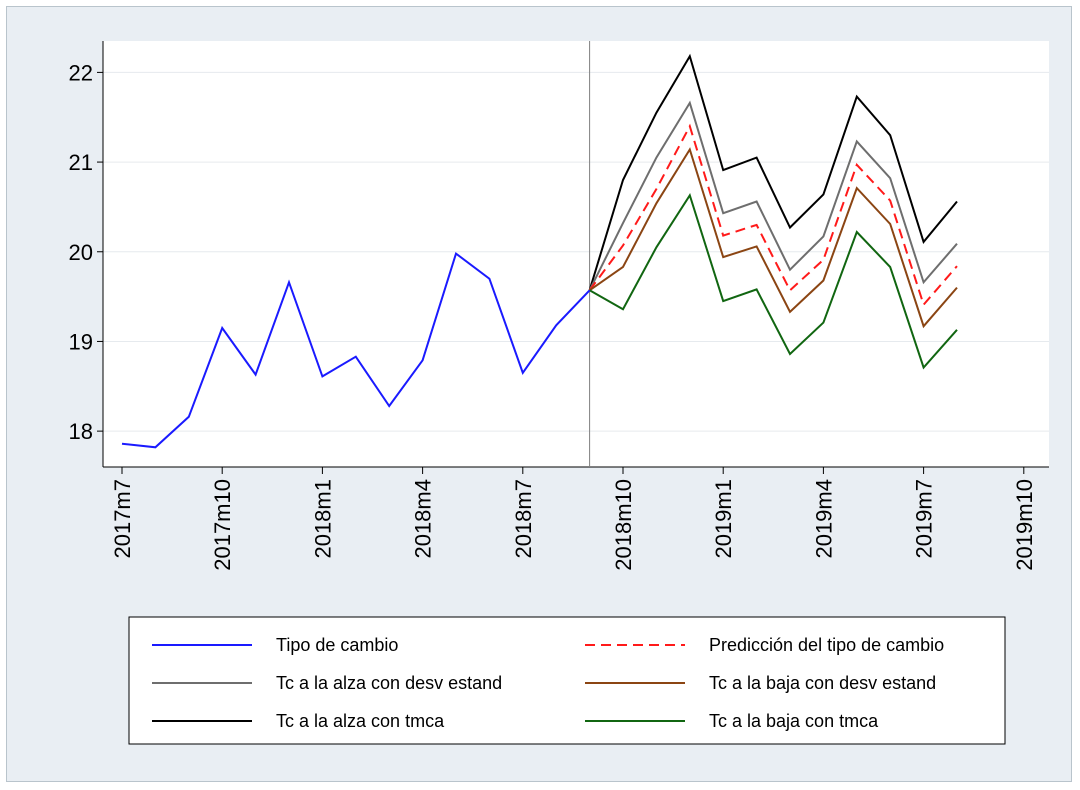 The height and width of the screenshot is (790, 1080). What do you see at coordinates (81, 162) in the screenshot?
I see `y-tick-label: 21` at bounding box center [81, 162].